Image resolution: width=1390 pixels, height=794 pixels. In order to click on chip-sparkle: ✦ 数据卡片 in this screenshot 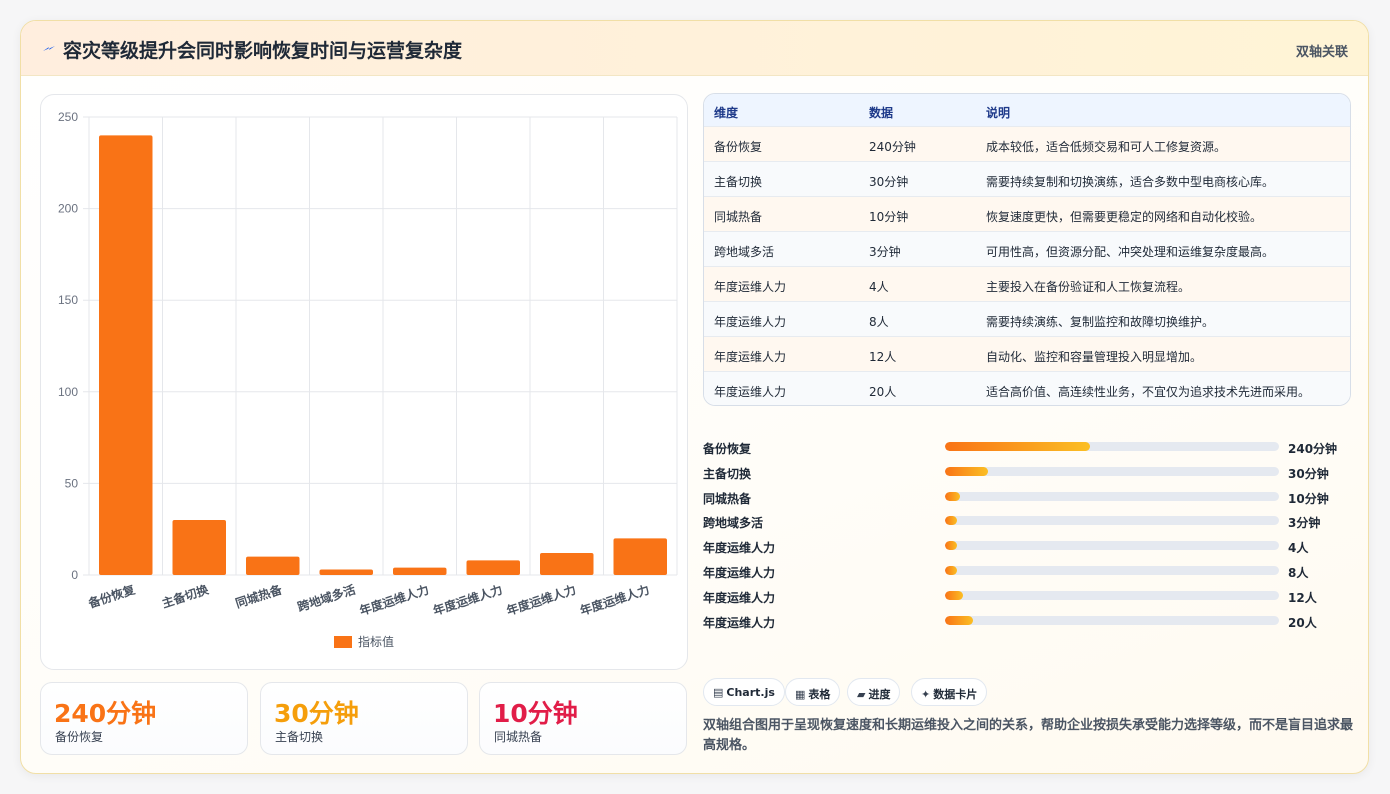, I will do `click(949, 692)`.